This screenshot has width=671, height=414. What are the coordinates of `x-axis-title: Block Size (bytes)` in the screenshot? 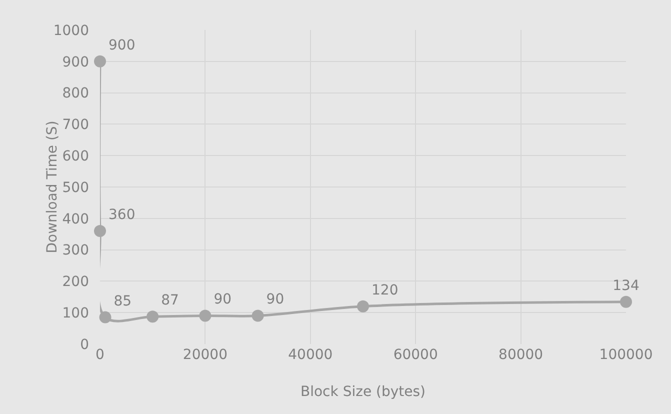 It's located at (363, 392).